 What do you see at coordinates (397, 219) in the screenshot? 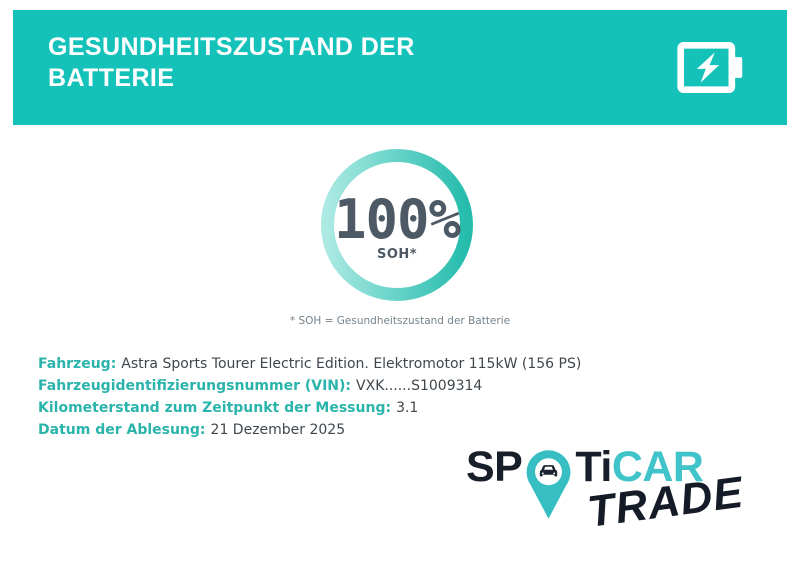
I see `soh-gauge-value: 100%` at bounding box center [397, 219].